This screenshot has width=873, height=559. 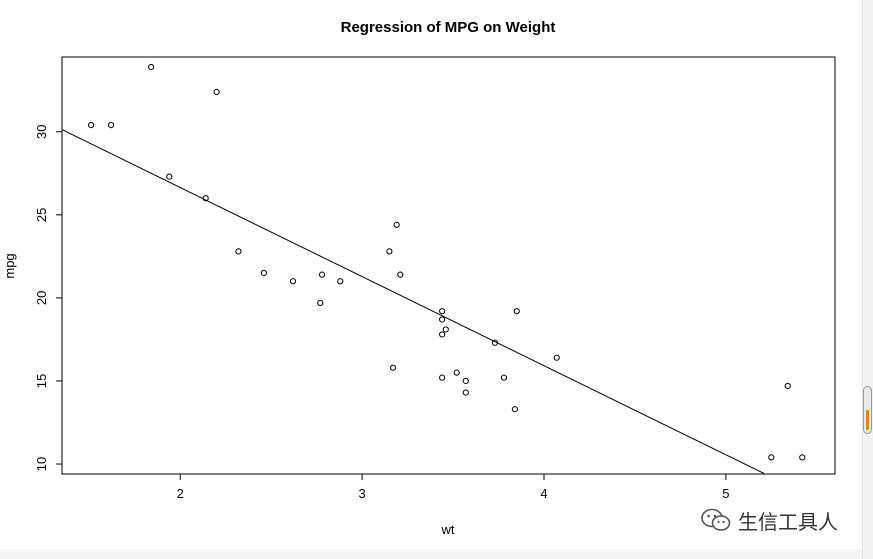 I want to click on watermark-text: 生信工具人, so click(x=788, y=522).